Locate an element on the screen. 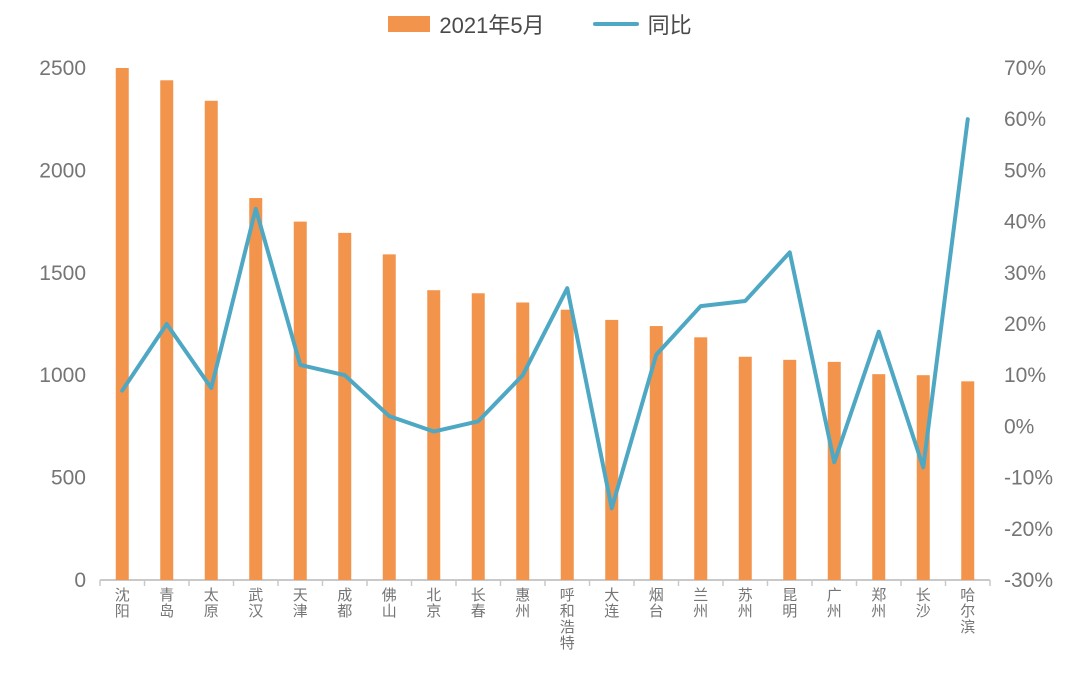 The image size is (1080, 678). bar-长沙 is located at coordinates (923, 477).